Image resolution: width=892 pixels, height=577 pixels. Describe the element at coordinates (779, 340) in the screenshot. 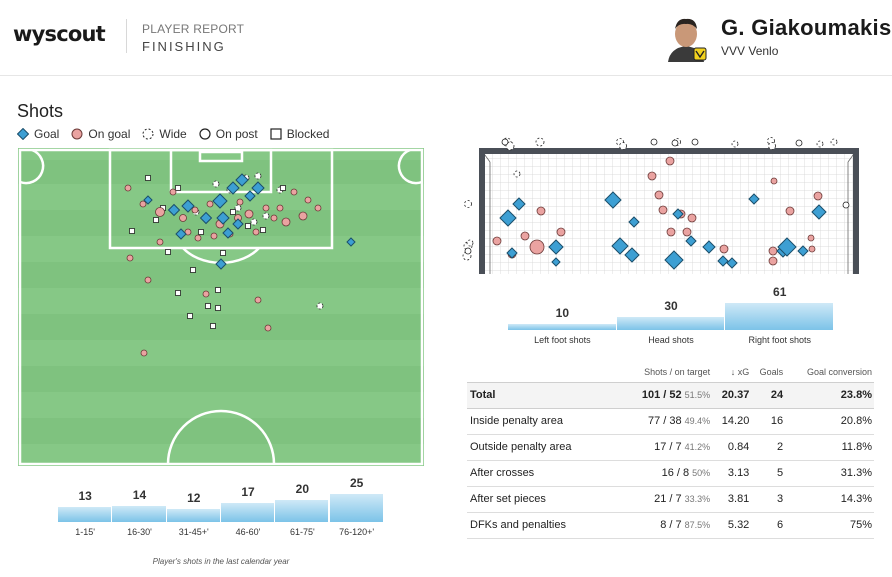

I see `bar-label-2: Right foot shots` at that location.